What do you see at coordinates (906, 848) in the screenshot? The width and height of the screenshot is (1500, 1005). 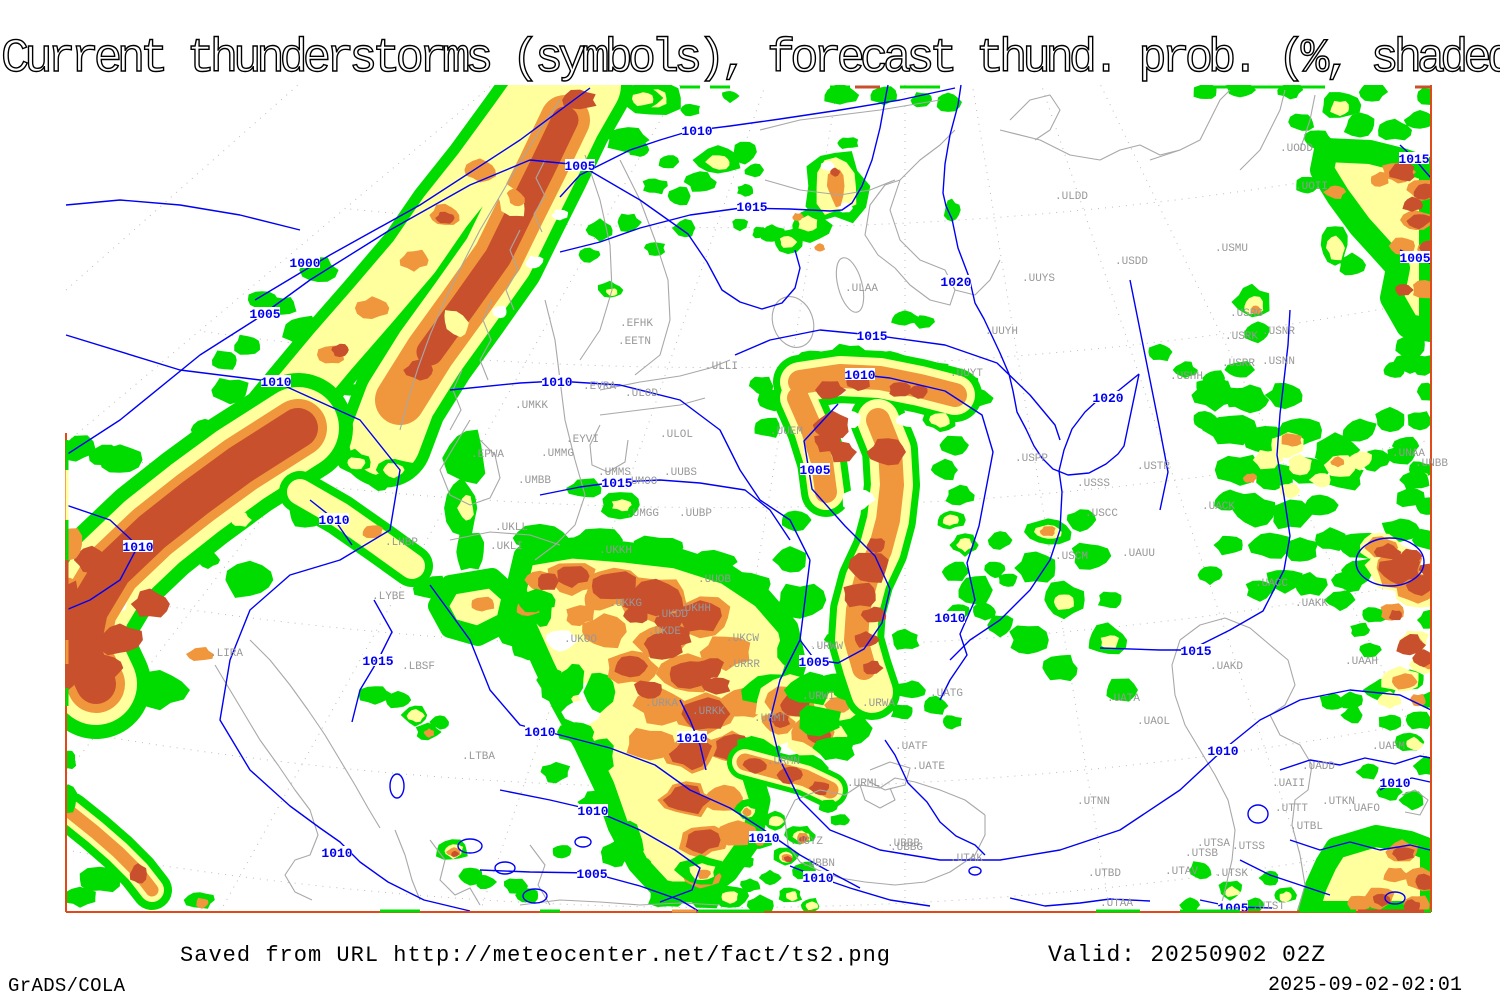 I see `svg-text: .UBBG` at bounding box center [906, 848].